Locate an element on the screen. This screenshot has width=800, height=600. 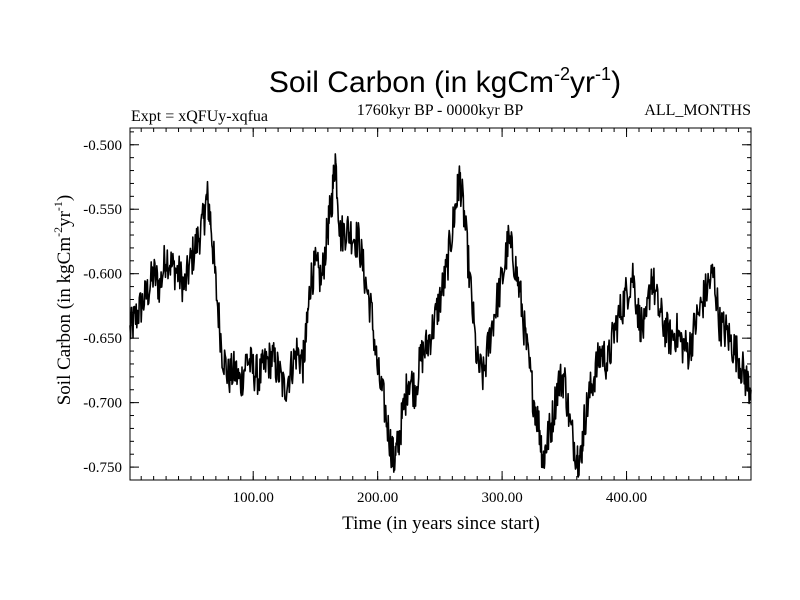
chart-title-end: ) is located at coordinates (616, 82).